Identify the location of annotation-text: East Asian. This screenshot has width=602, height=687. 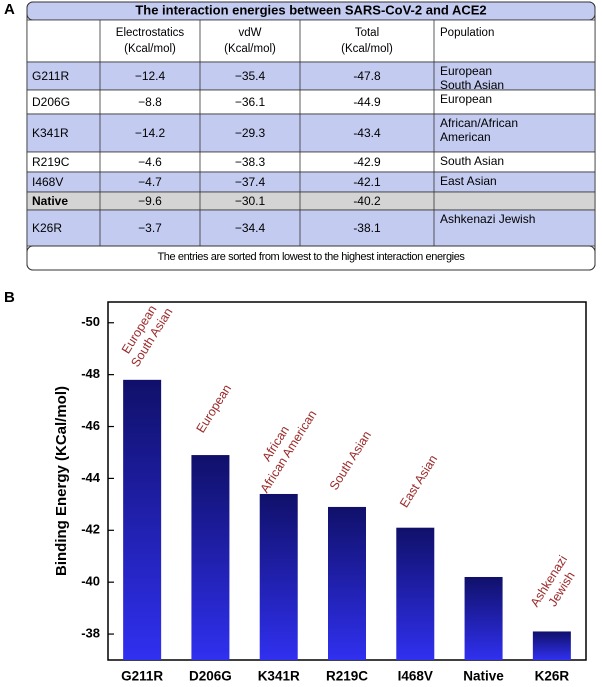
(418, 482).